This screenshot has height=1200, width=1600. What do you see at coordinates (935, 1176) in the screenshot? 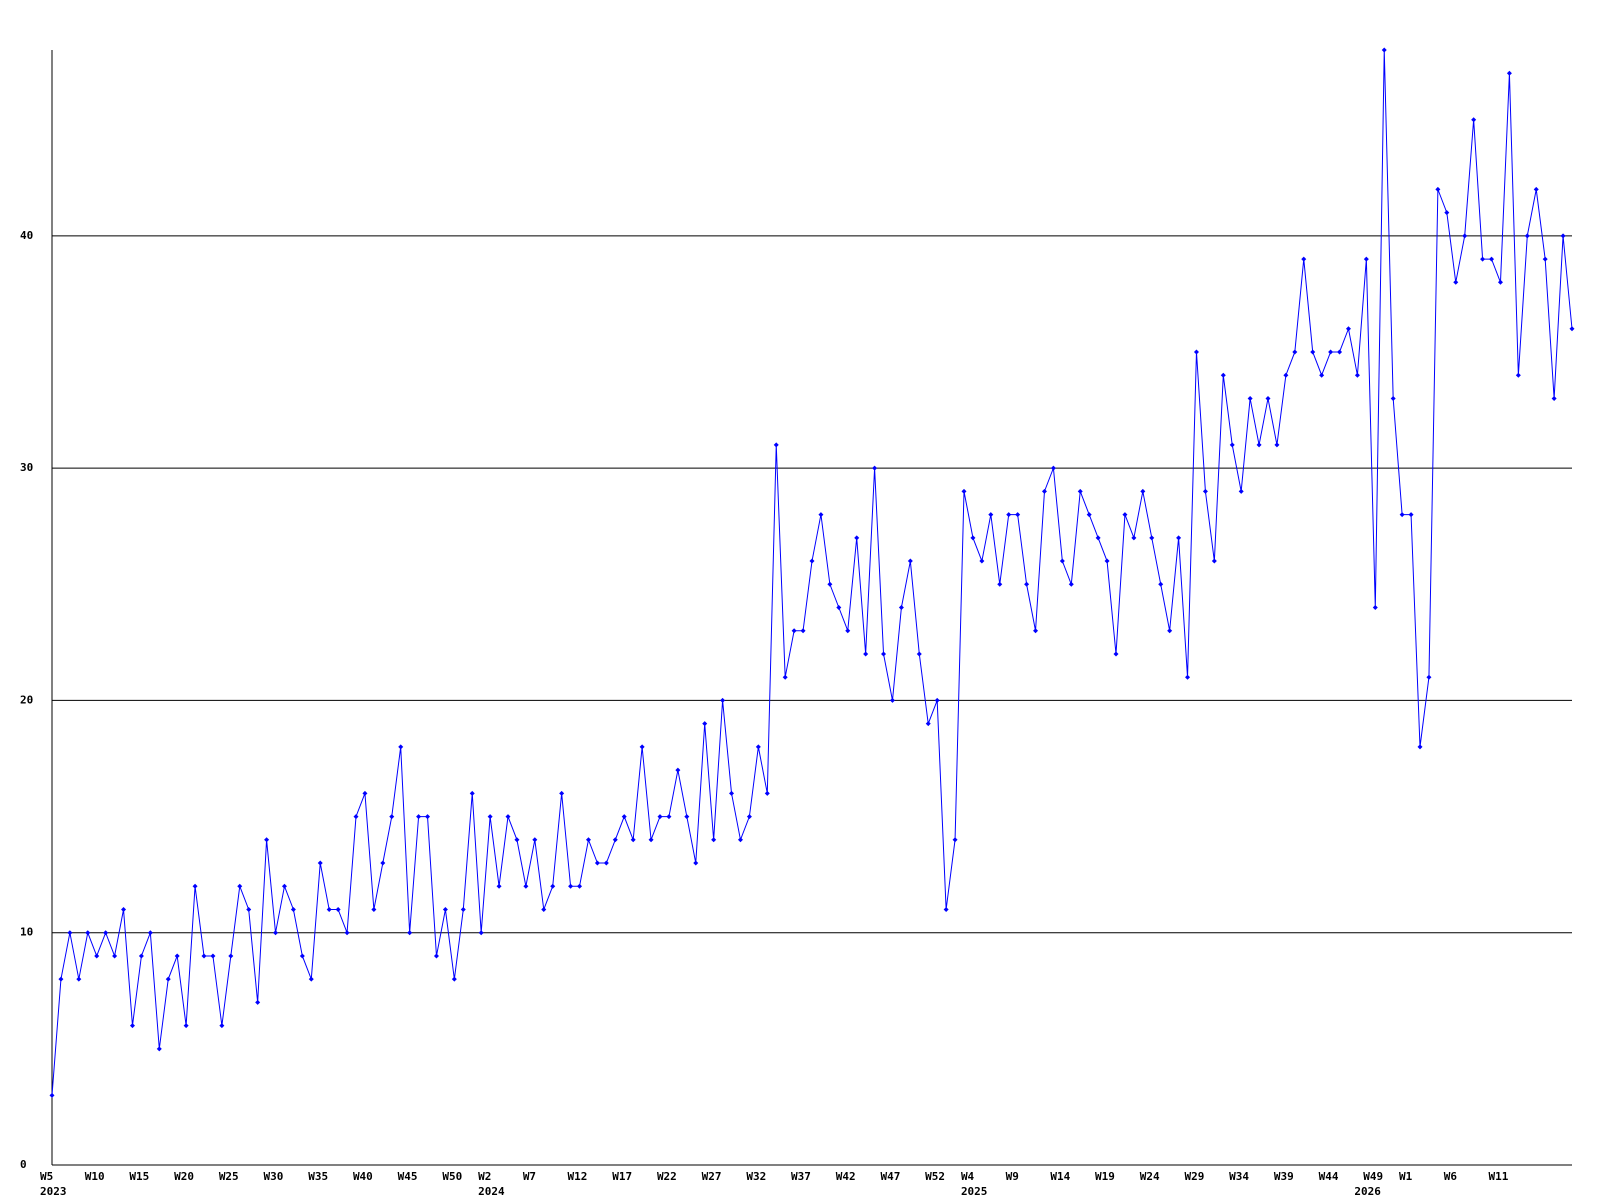
I see `x-tick-label: W52` at bounding box center [935, 1176].